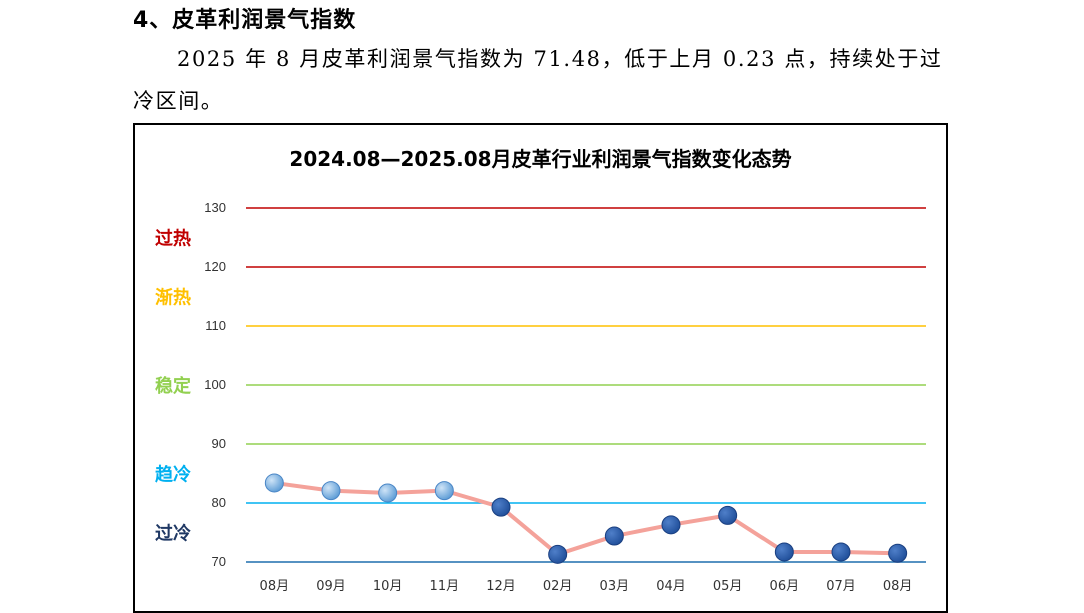  What do you see at coordinates (215, 207) in the screenshot?
I see `y-tick-label: 130` at bounding box center [215, 207].